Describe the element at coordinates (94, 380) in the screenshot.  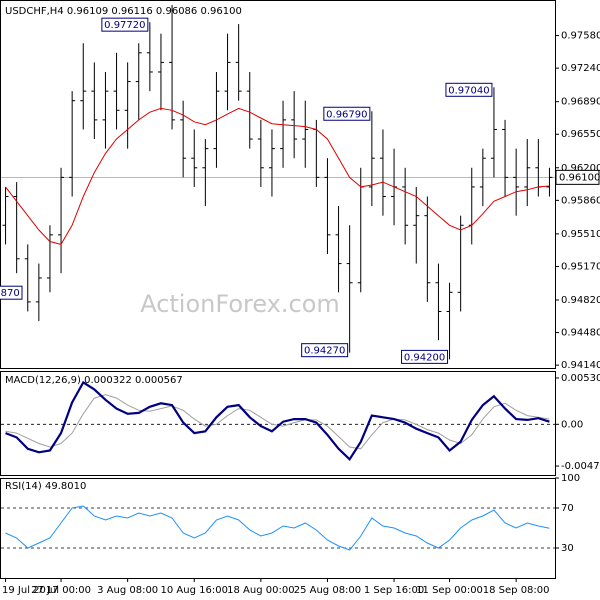
I see `macd-title: MACD(12,26,9) 0.000322 0.000567` at that location.